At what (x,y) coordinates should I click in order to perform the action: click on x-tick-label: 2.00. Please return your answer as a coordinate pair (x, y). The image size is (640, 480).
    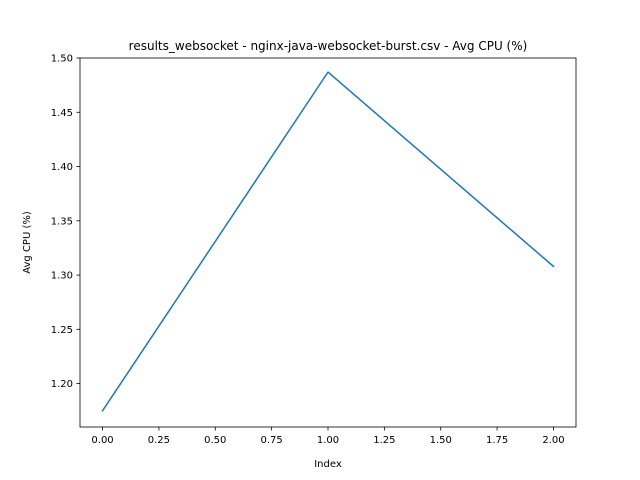
    Looking at the image, I should click on (553, 440).